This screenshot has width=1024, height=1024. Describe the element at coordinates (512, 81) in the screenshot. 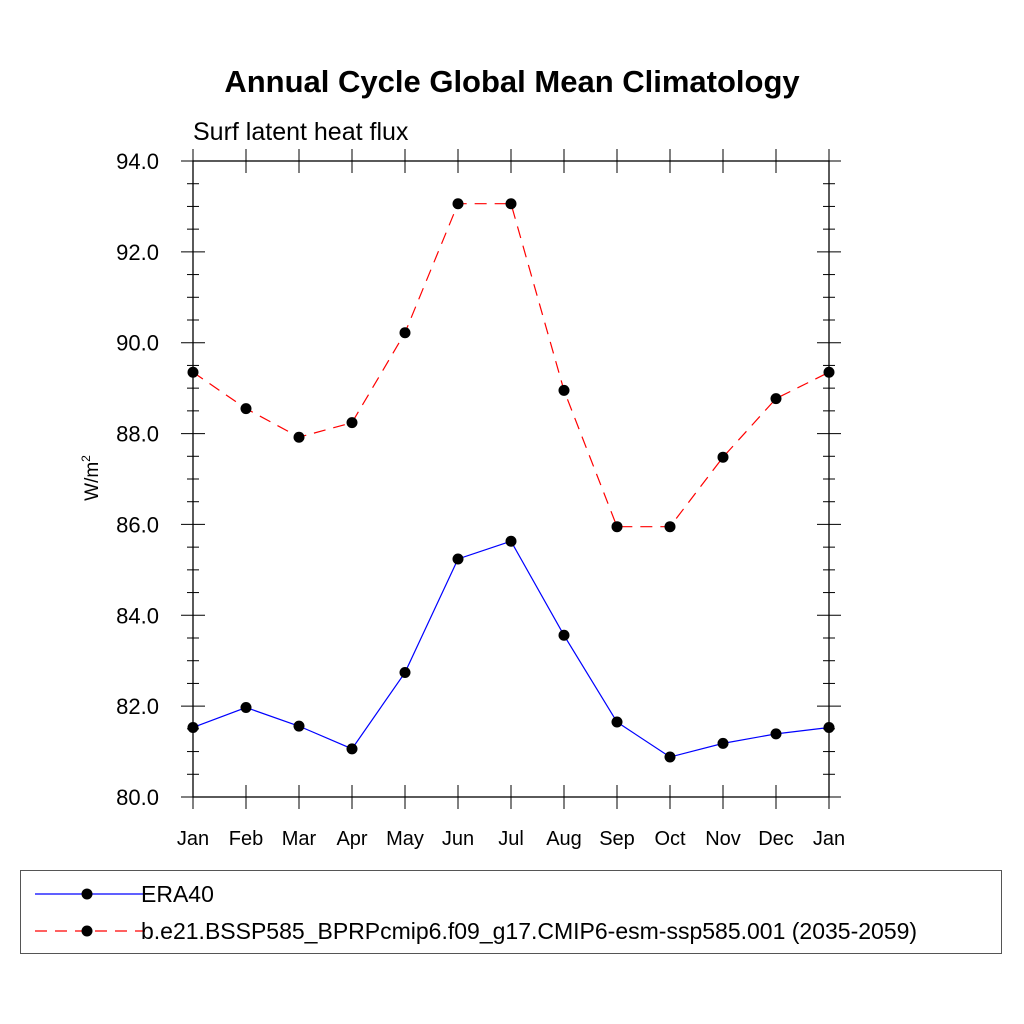

I see `chart-title: Annual Cycle Global Mean Climatology` at that location.